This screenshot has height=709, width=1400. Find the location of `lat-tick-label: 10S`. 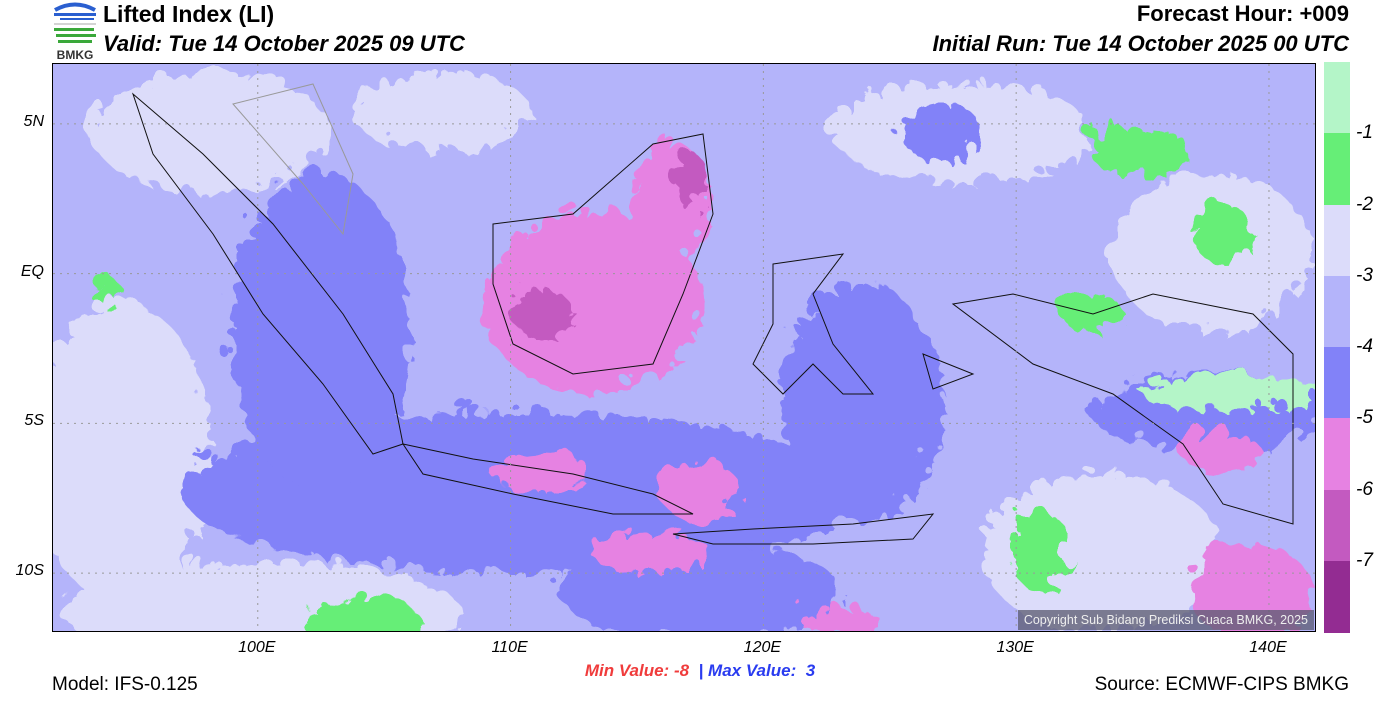

lat-tick-label: 10S is located at coordinates (29, 571).